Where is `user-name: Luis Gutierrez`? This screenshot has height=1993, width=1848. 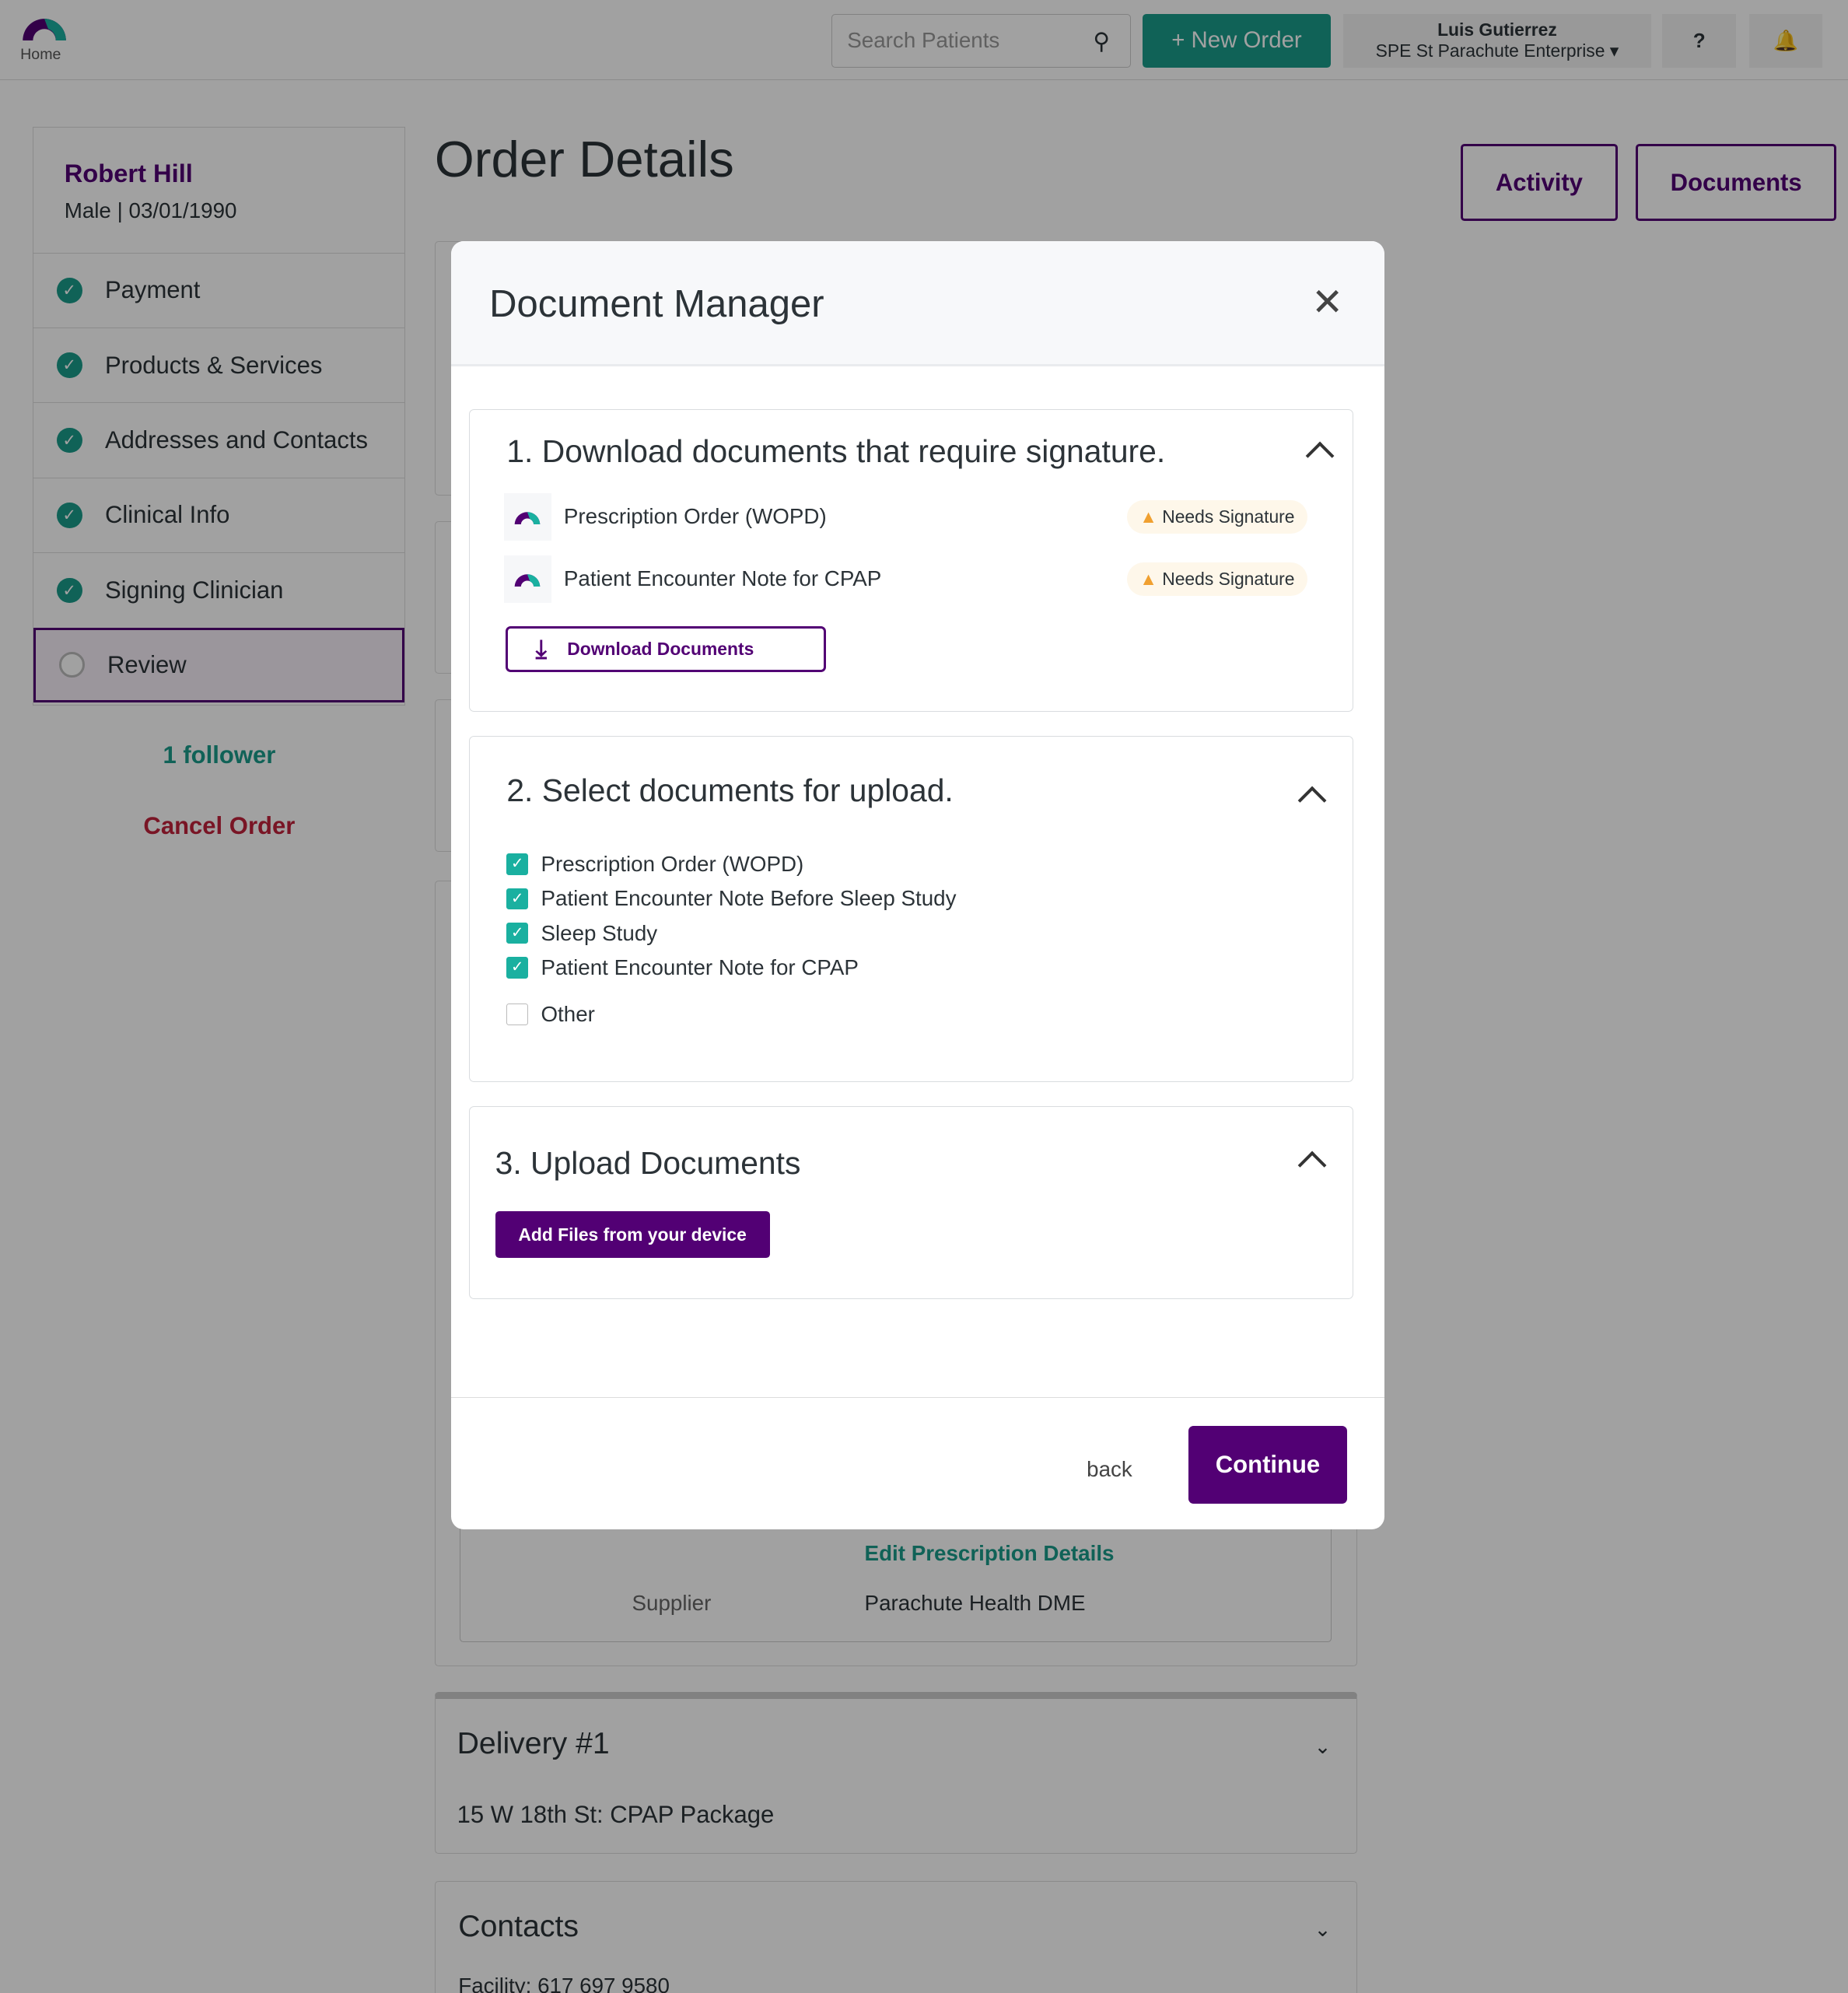 user-name: Luis Gutierrez is located at coordinates (1497, 29).